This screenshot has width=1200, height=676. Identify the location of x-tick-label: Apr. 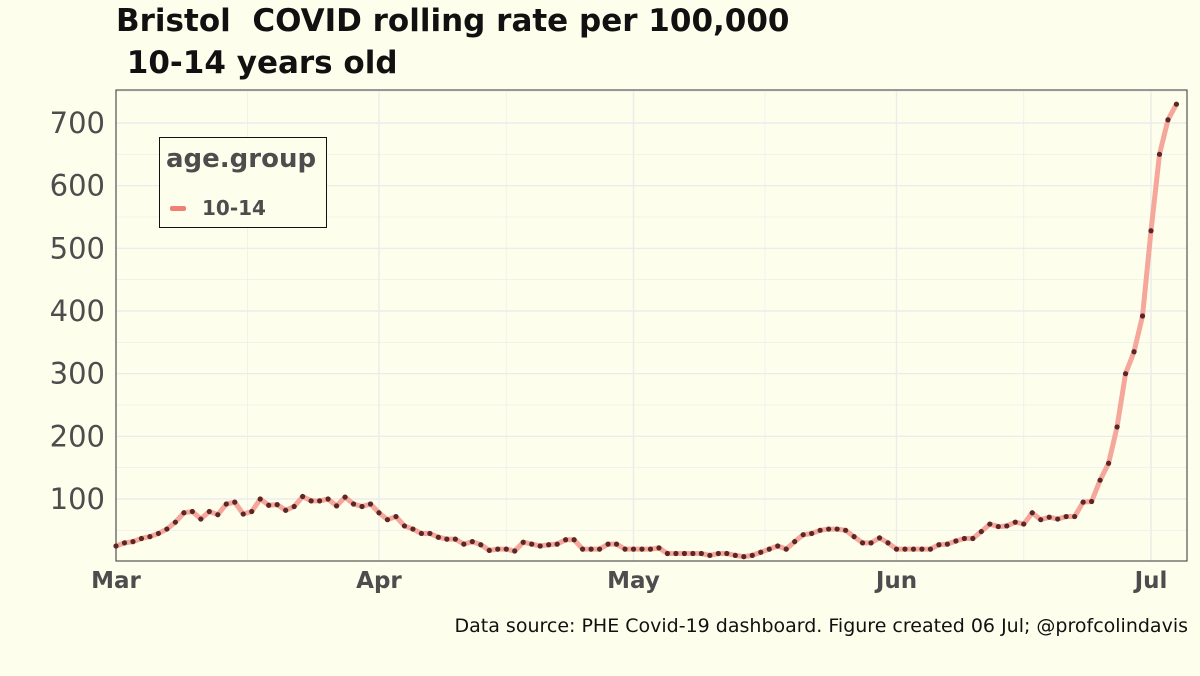
(379, 581).